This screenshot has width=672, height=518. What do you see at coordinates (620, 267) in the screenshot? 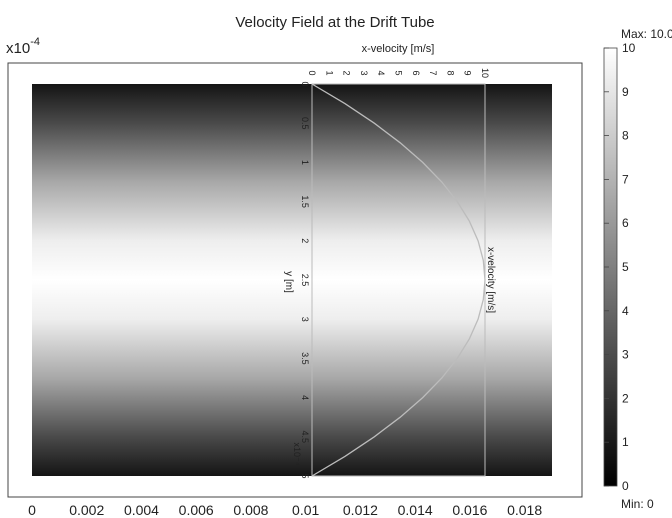
I see `colorbar-tick-labels: 0 1 2 3 4 5 6 7 8 9 10` at bounding box center [620, 267].